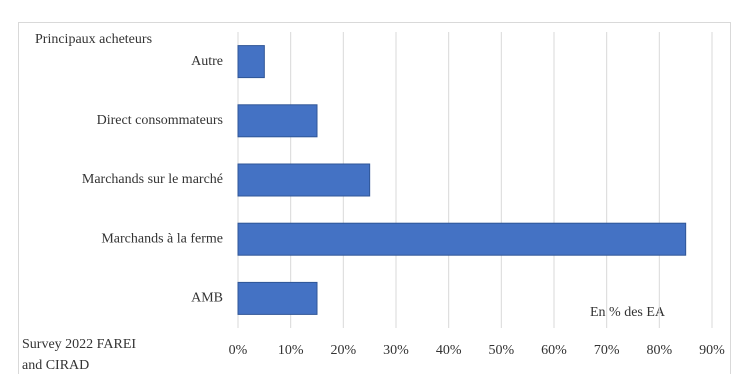  I want to click on source-line: Survey 2022 FAREI, so click(79, 344).